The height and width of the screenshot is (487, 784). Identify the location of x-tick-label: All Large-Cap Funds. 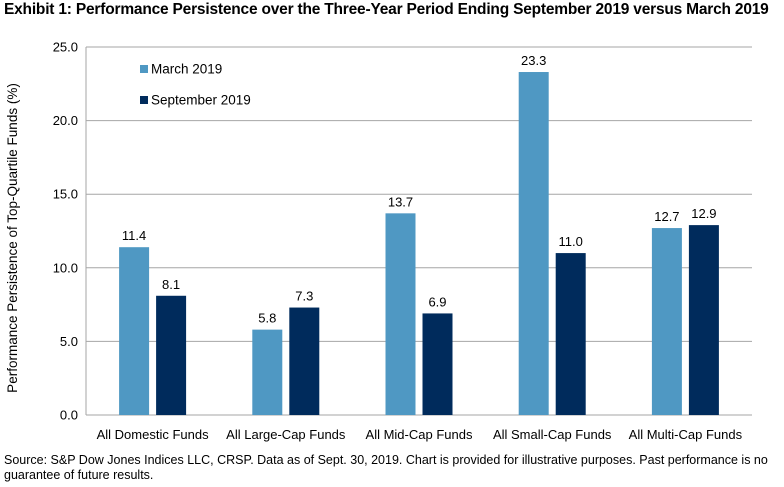
(286, 434).